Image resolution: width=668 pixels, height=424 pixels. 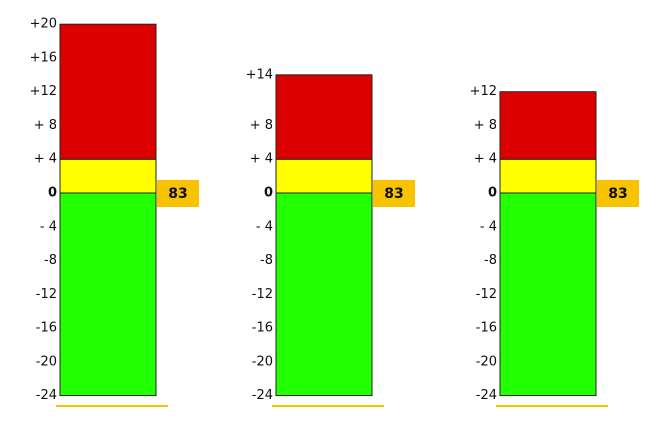 I want to click on tick-label: +16, so click(x=43, y=57).